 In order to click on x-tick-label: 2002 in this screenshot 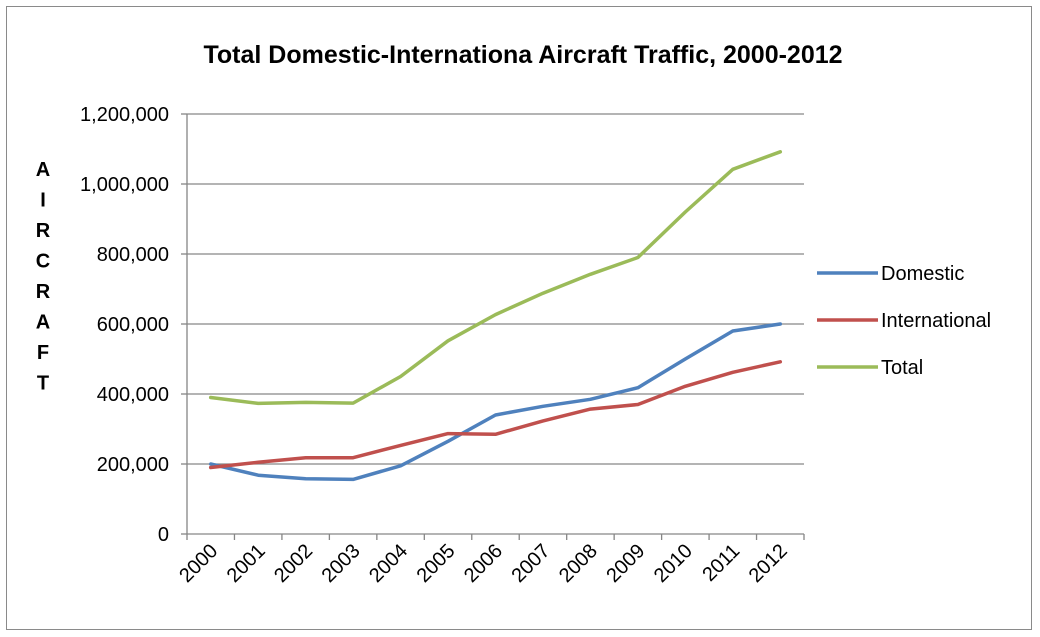, I will do `click(293, 563)`.